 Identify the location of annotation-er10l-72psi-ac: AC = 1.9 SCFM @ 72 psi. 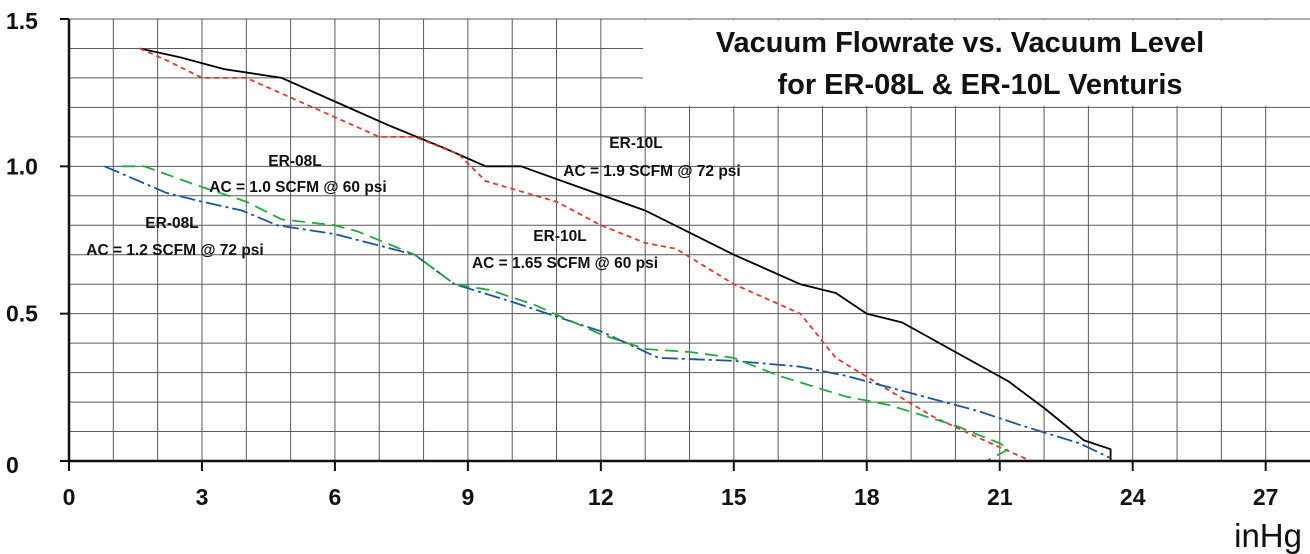
(652, 171).